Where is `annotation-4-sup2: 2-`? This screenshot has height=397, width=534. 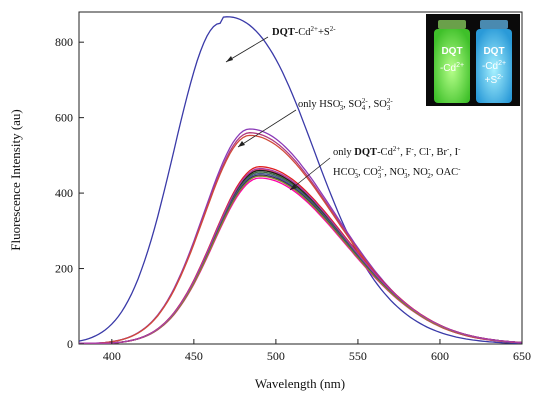
annotation-4-sup2: 2- is located at coordinates (381, 169).